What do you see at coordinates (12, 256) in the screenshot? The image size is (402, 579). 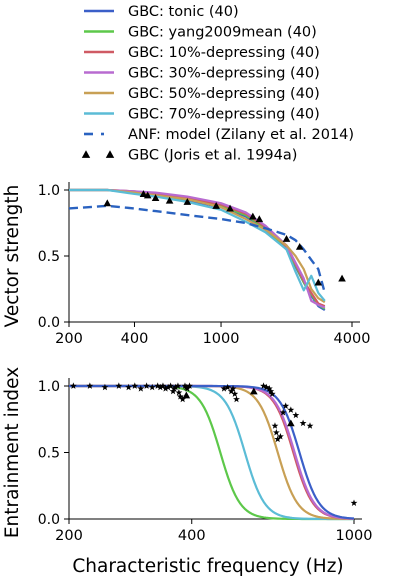 I see `y-axis-label: Vector strength` at bounding box center [12, 256].